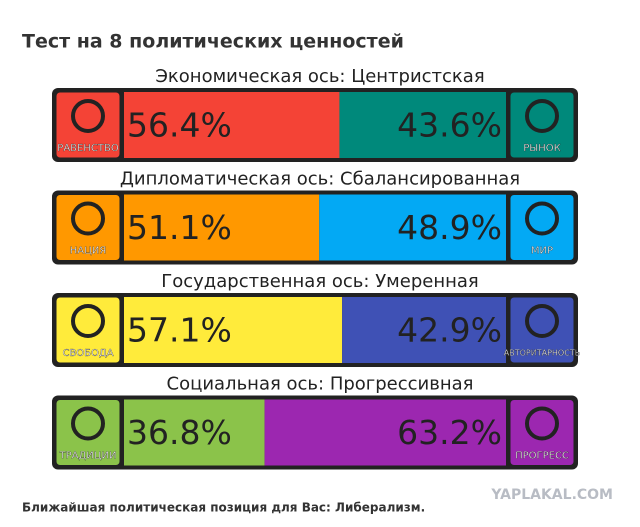 The image size is (640, 527). Describe the element at coordinates (179, 125) in the screenshot. I see `left-value: 56.4%` at that location.